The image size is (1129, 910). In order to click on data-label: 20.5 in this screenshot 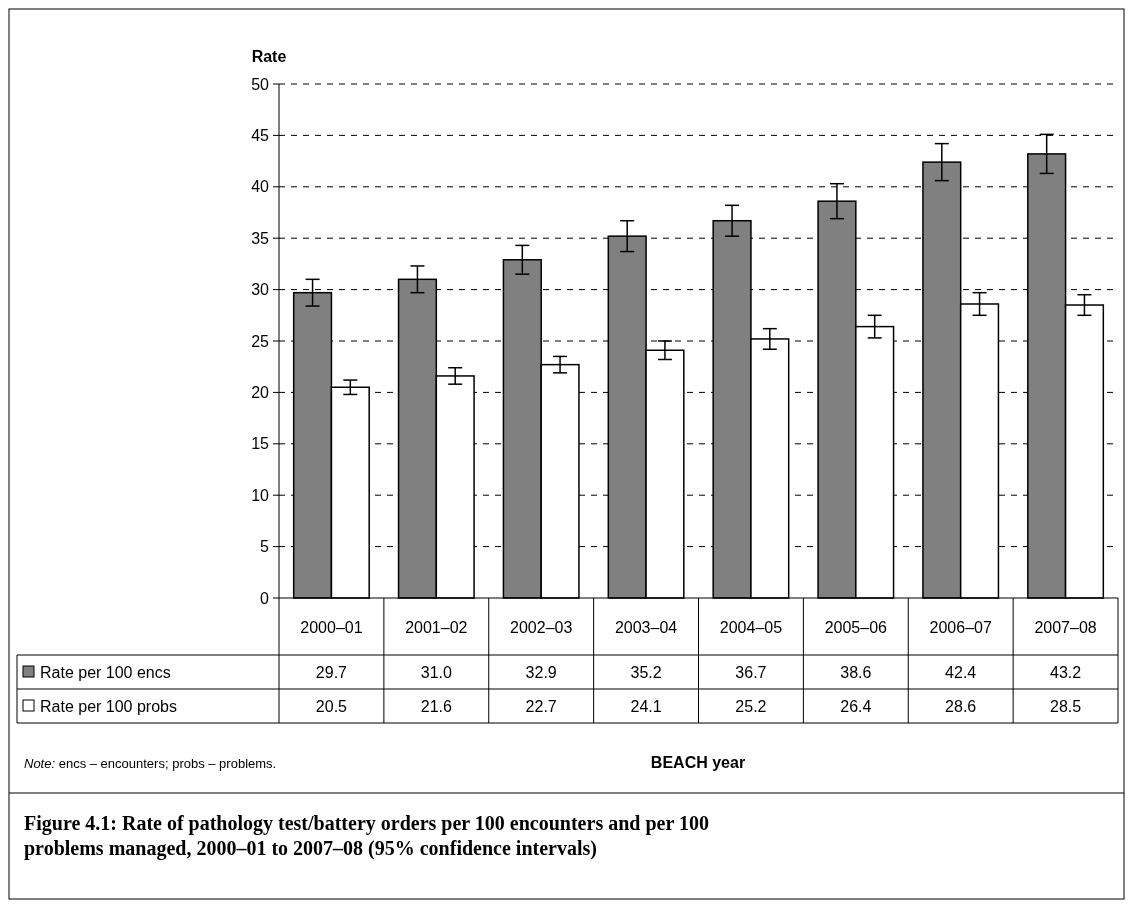, I will do `click(331, 706)`.